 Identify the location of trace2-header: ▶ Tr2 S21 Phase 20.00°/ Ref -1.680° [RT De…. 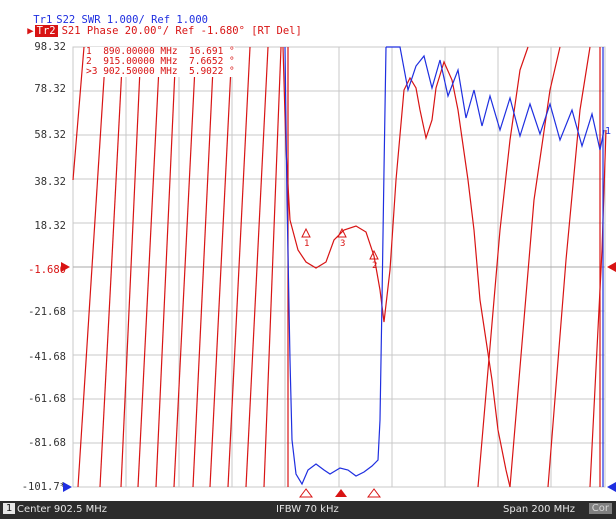
(152, 31).